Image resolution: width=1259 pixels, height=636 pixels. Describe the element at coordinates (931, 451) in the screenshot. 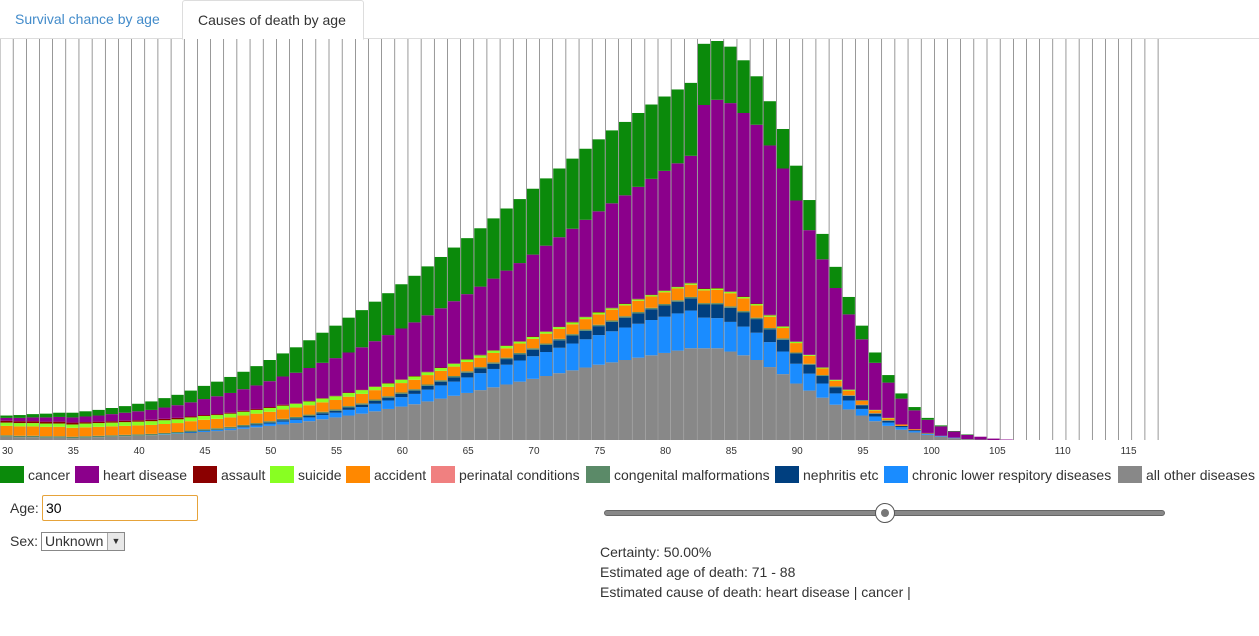

I see `x-tick-label: 100` at that location.